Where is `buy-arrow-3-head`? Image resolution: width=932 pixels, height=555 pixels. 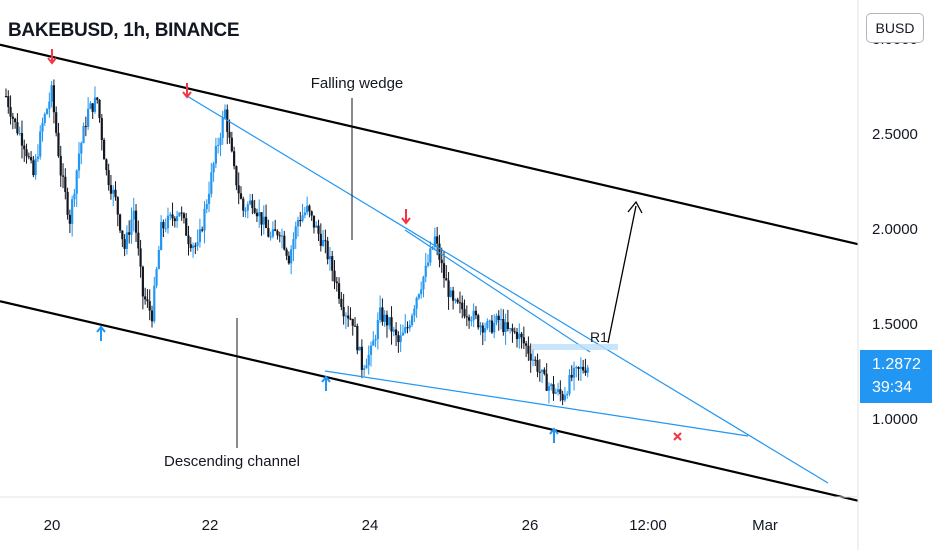 buy-arrow-3-head is located at coordinates (554, 431).